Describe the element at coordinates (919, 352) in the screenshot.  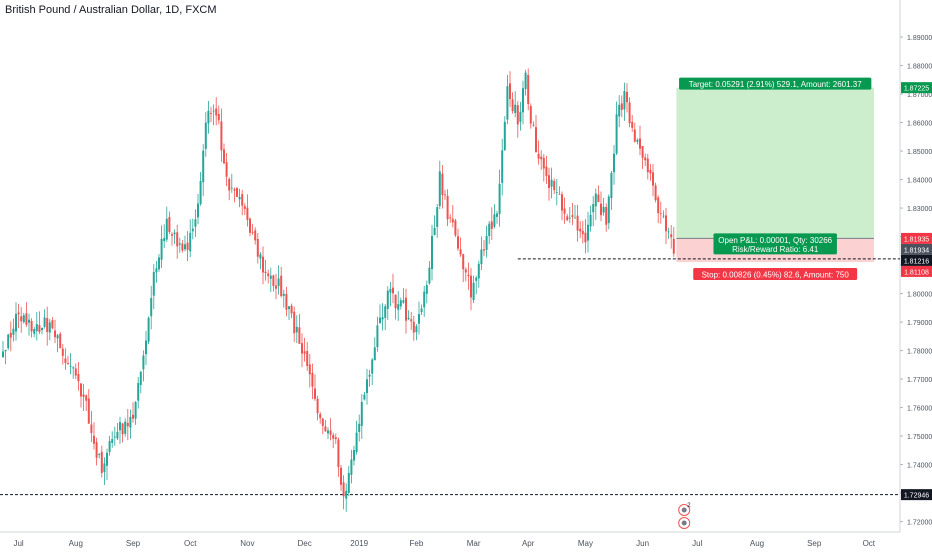
I see `price-tick-label: 1.78000` at that location.